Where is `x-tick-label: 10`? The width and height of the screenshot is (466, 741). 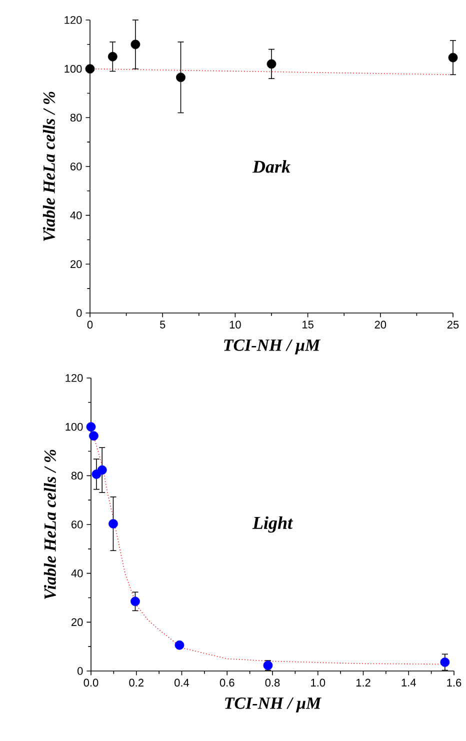
x-tick-label: 10 is located at coordinates (235, 324).